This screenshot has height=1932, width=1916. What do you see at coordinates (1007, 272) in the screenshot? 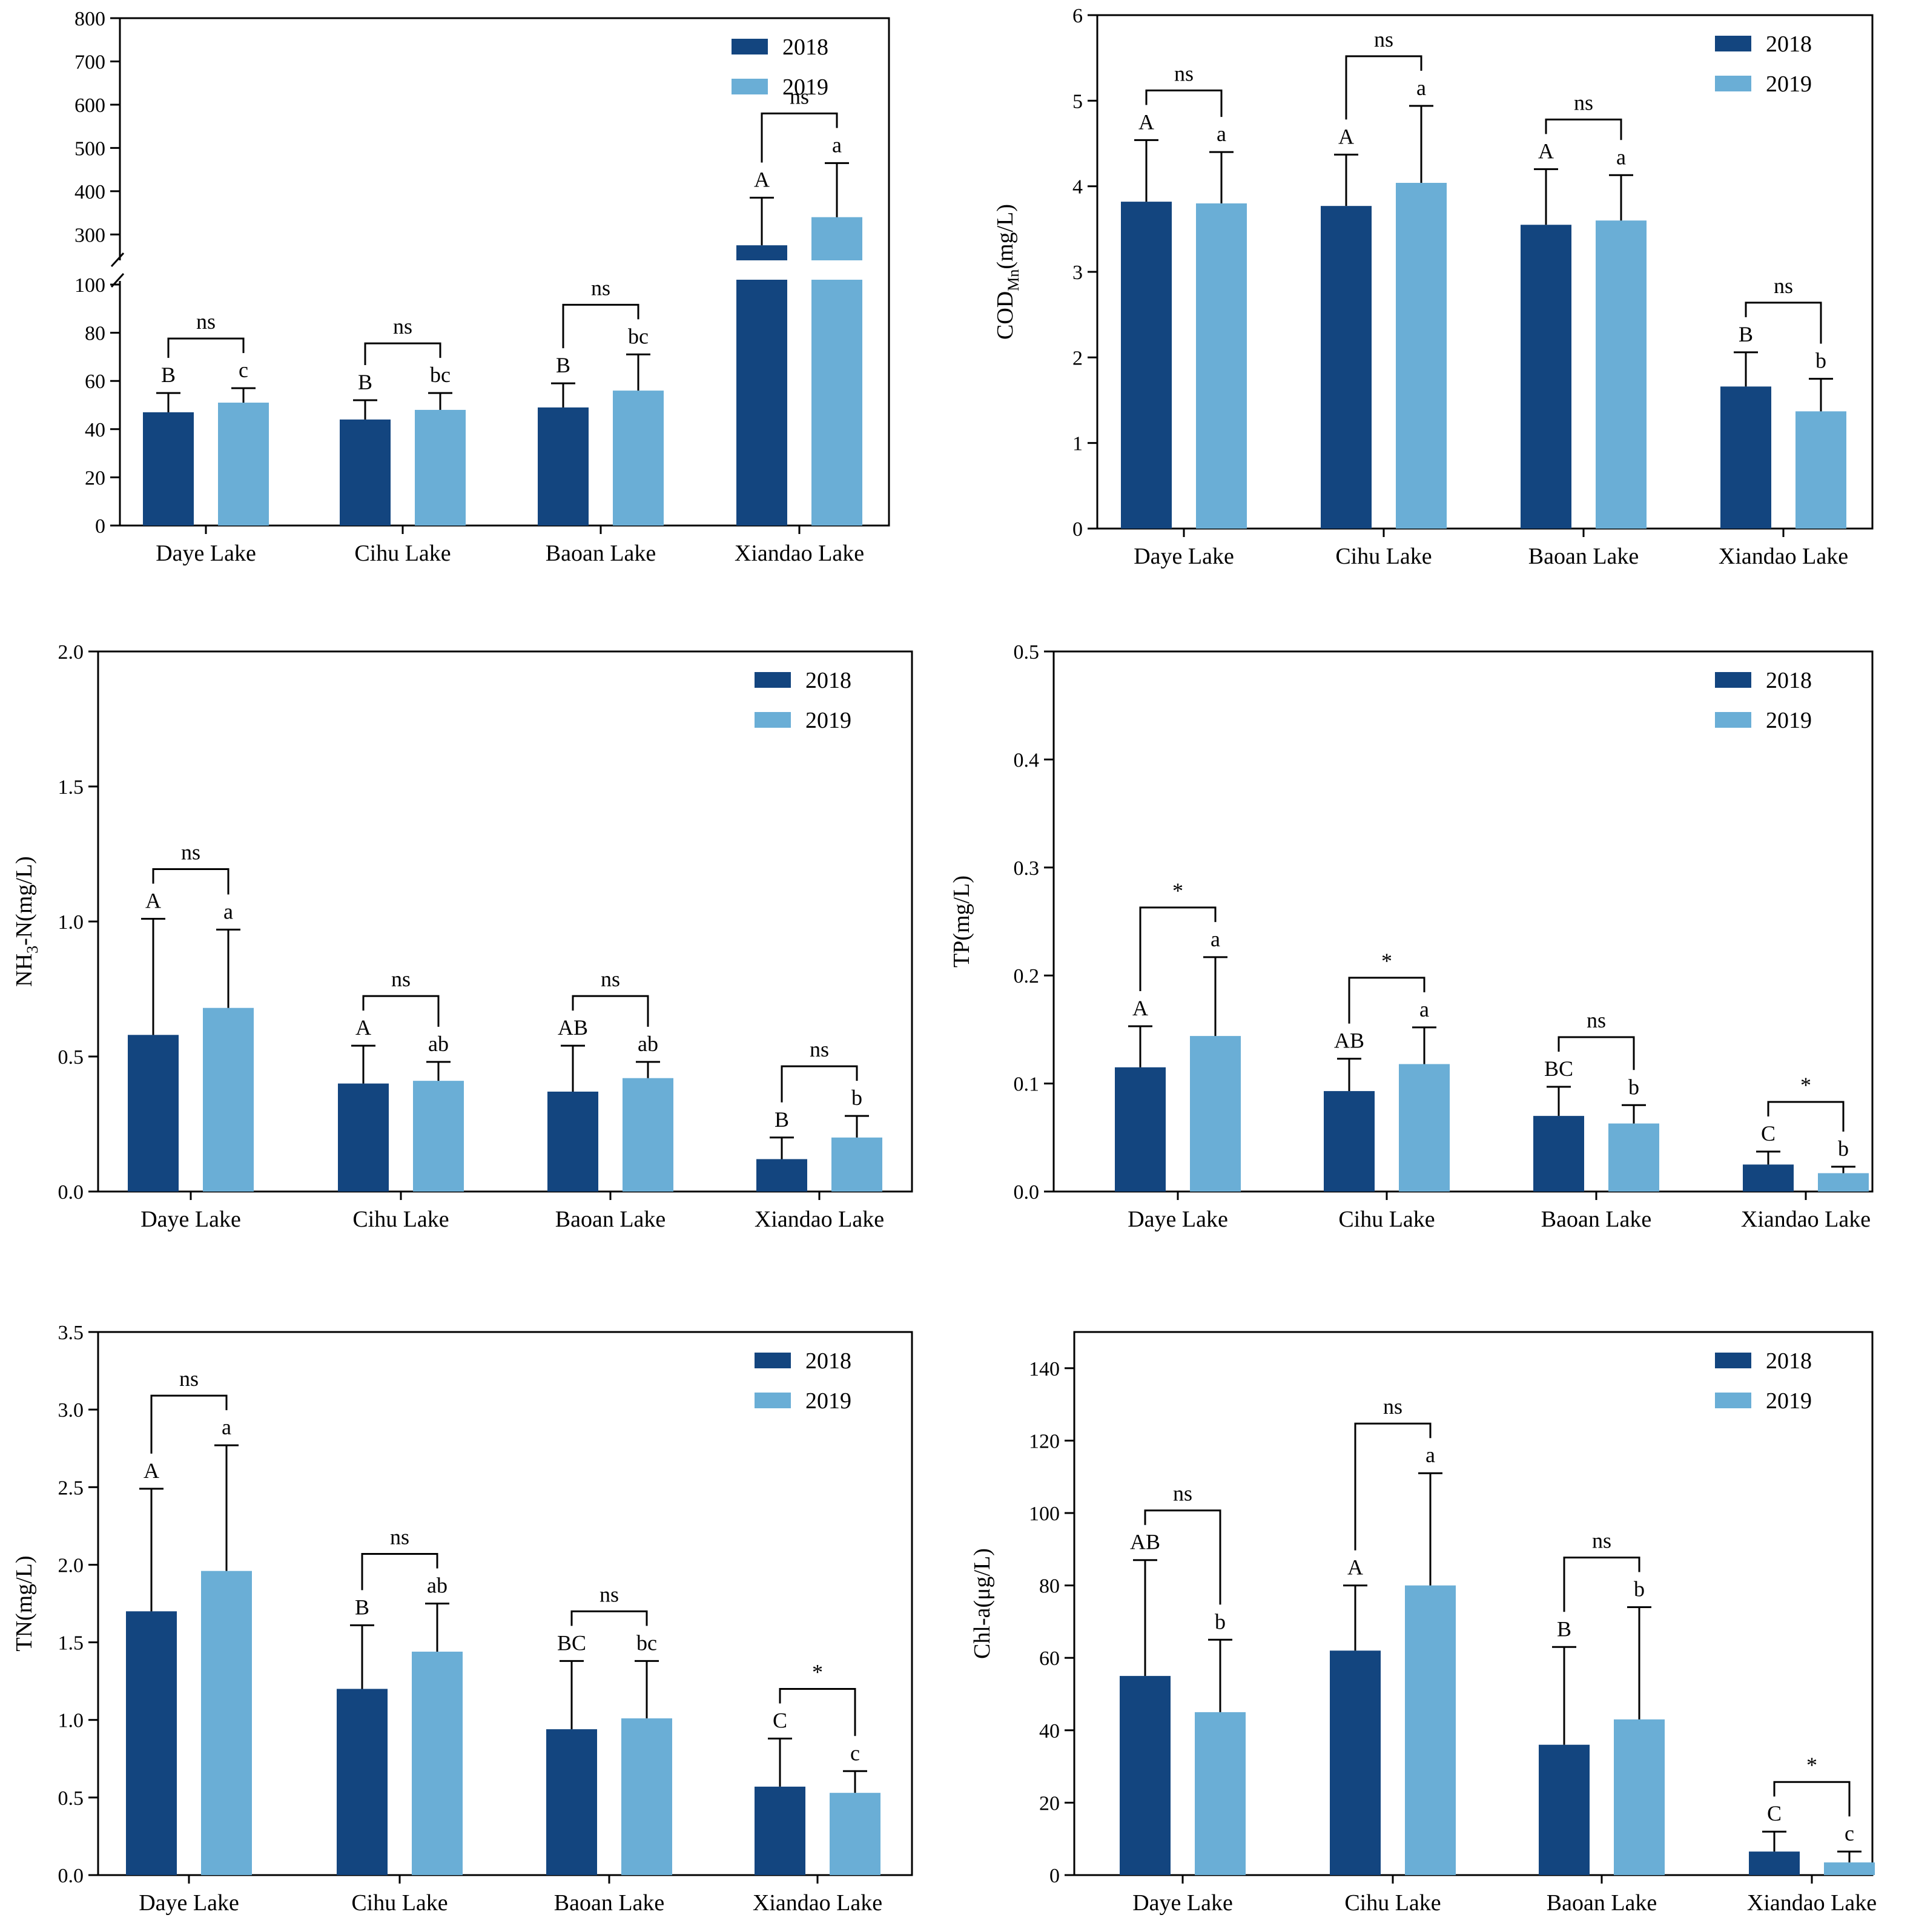
I see `y-axis-label: CODMn(mg/L)` at bounding box center [1007, 272].